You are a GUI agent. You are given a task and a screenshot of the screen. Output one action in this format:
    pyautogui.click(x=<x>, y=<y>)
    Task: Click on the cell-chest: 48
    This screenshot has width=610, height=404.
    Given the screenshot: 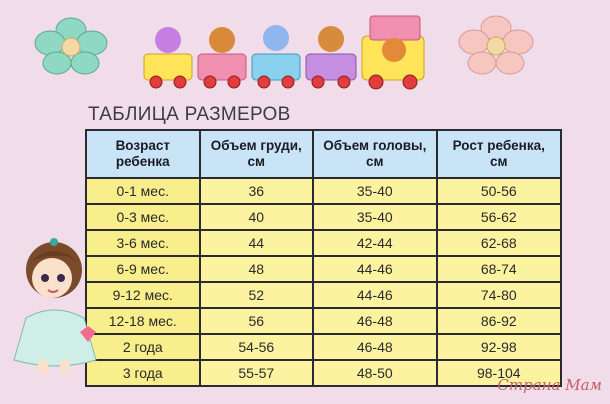 What is the action you would take?
    pyautogui.click(x=256, y=269)
    